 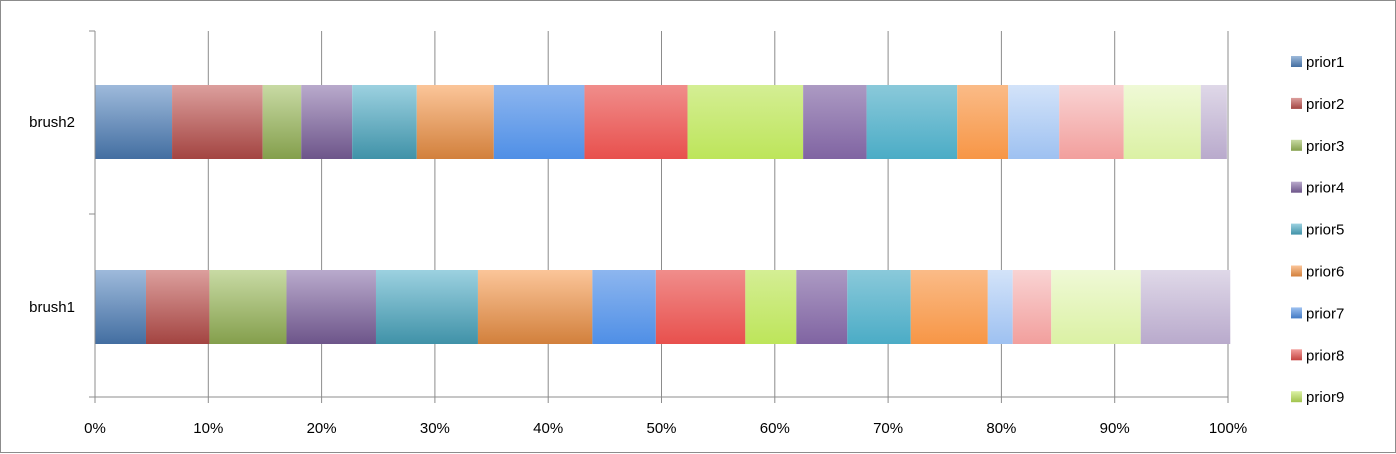 I want to click on x-tick-label: 70%, so click(x=888, y=428).